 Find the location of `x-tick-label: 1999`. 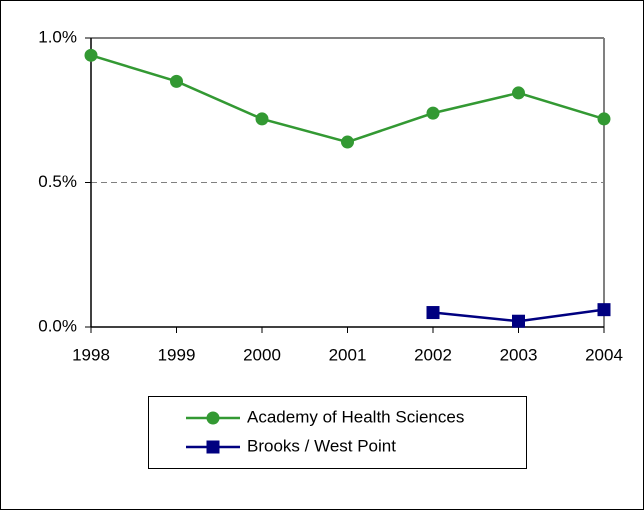

x-tick-label: 1999 is located at coordinates (177, 354).